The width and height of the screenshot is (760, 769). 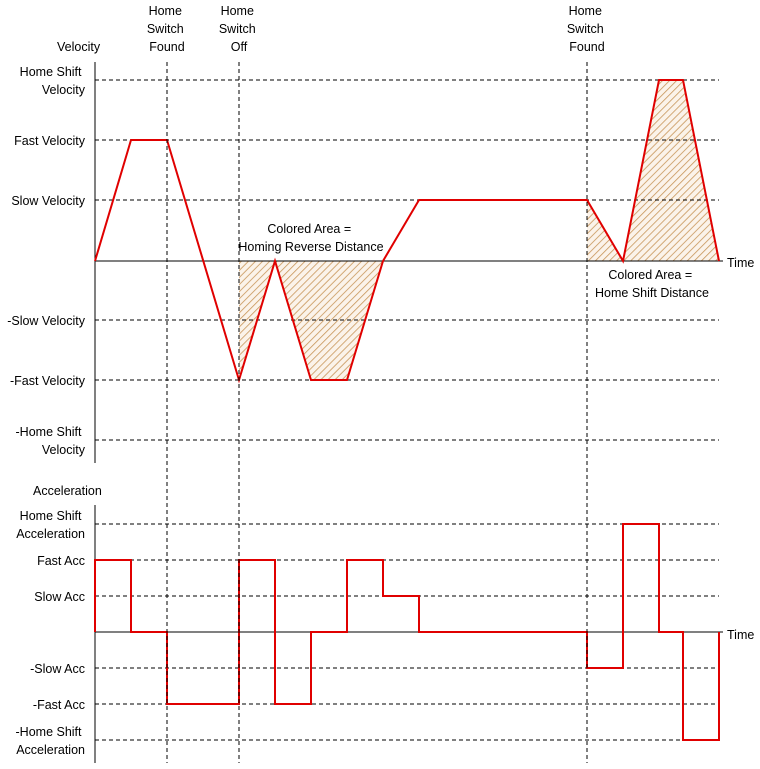 I want to click on level-label-neg-slow-acc: -Slow Acc, so click(x=57, y=669).